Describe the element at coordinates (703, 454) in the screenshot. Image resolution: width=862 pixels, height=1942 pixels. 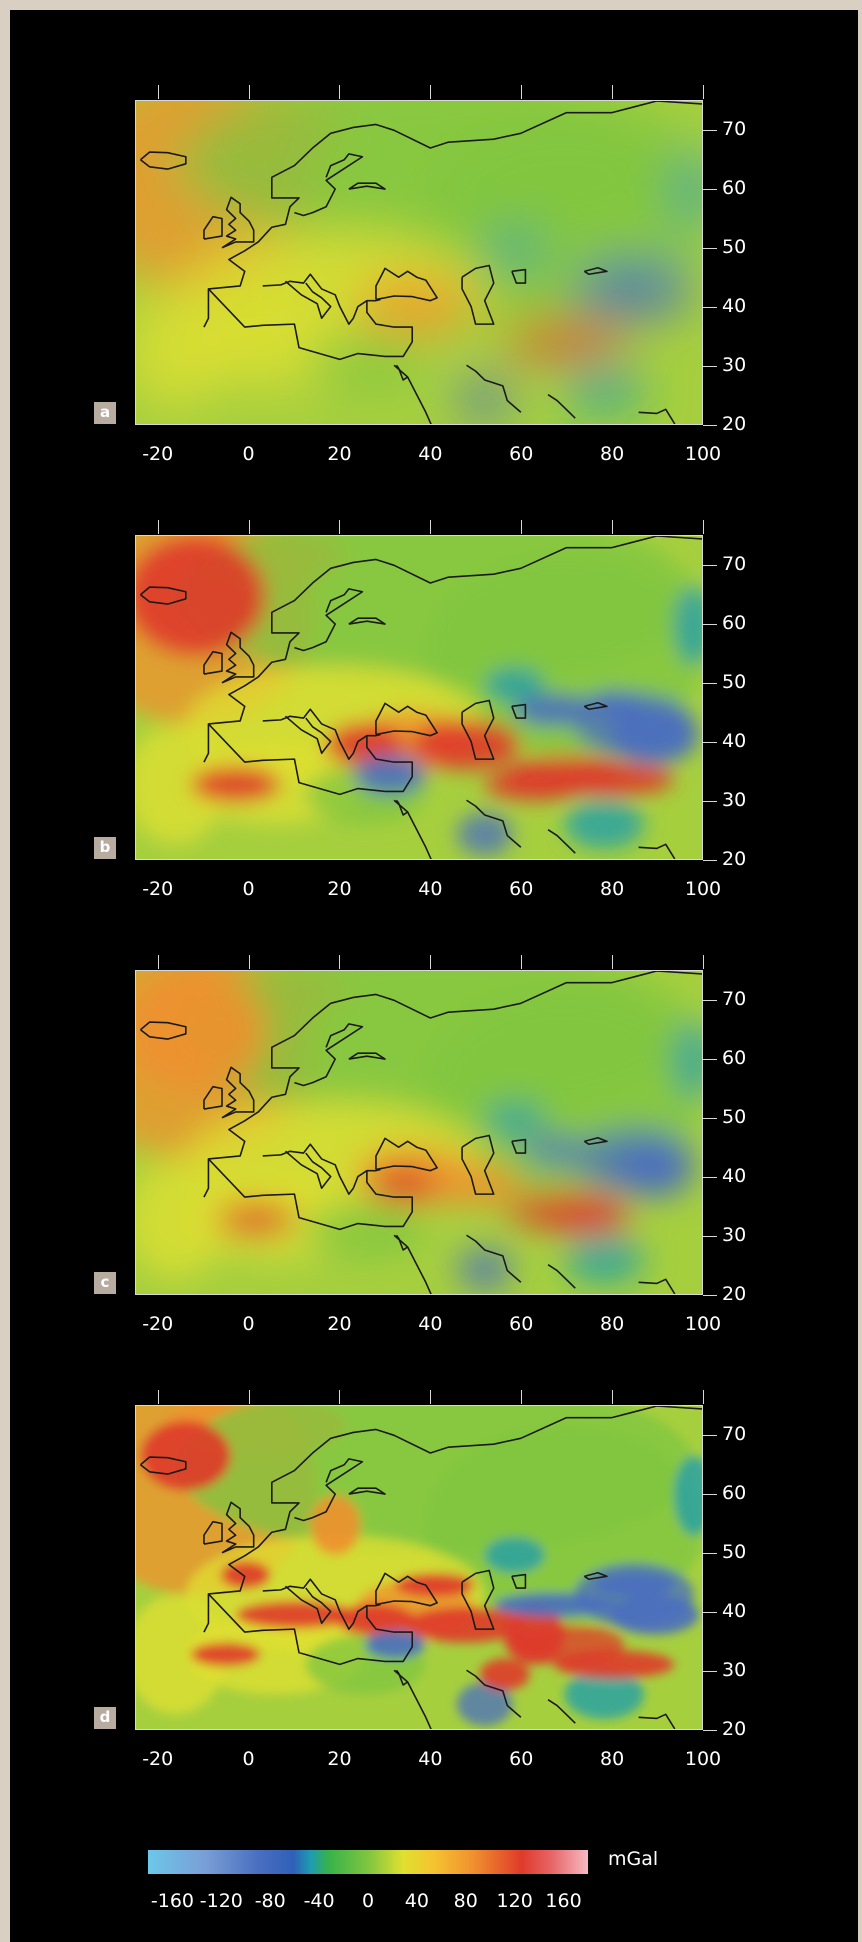
I see `x-tick-label: 100` at that location.